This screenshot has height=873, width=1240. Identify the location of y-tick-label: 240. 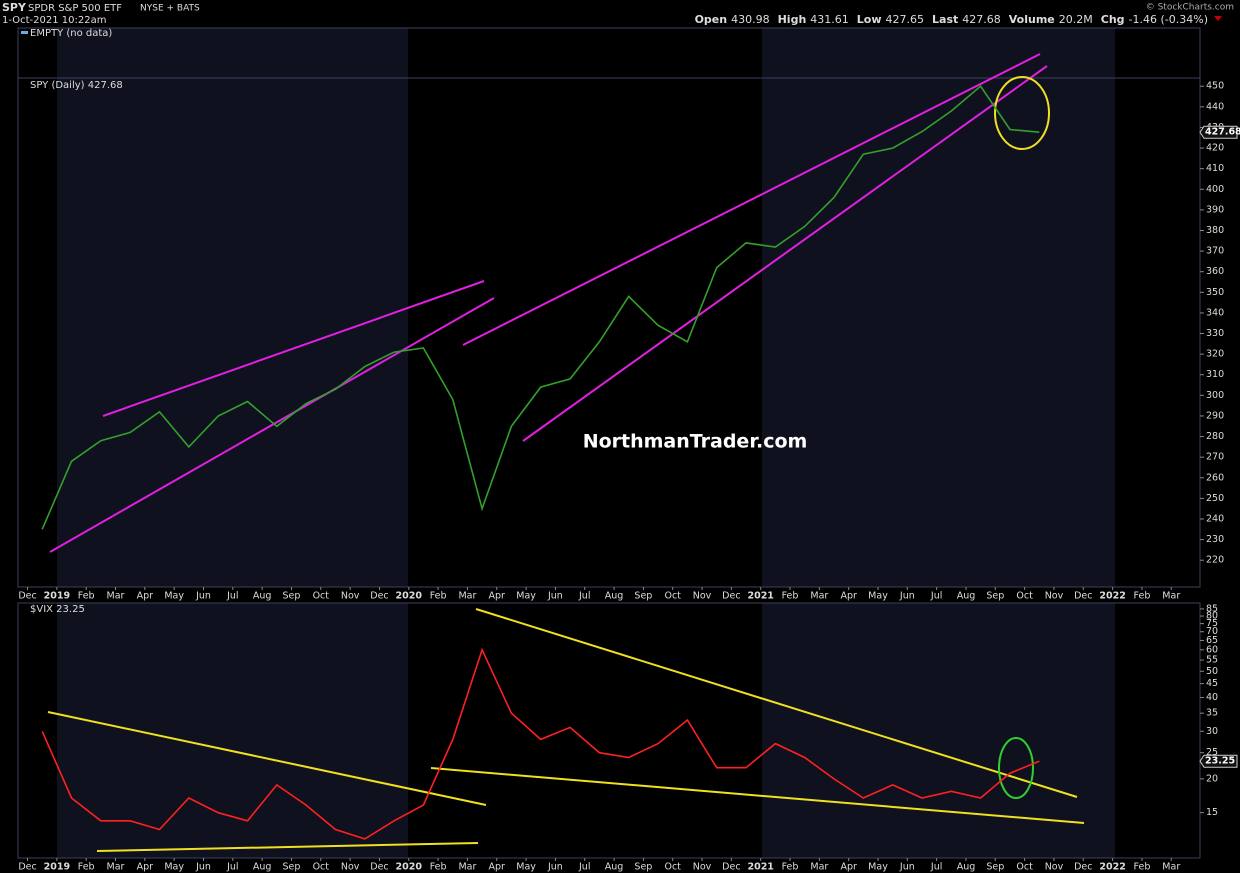
(1215, 518).